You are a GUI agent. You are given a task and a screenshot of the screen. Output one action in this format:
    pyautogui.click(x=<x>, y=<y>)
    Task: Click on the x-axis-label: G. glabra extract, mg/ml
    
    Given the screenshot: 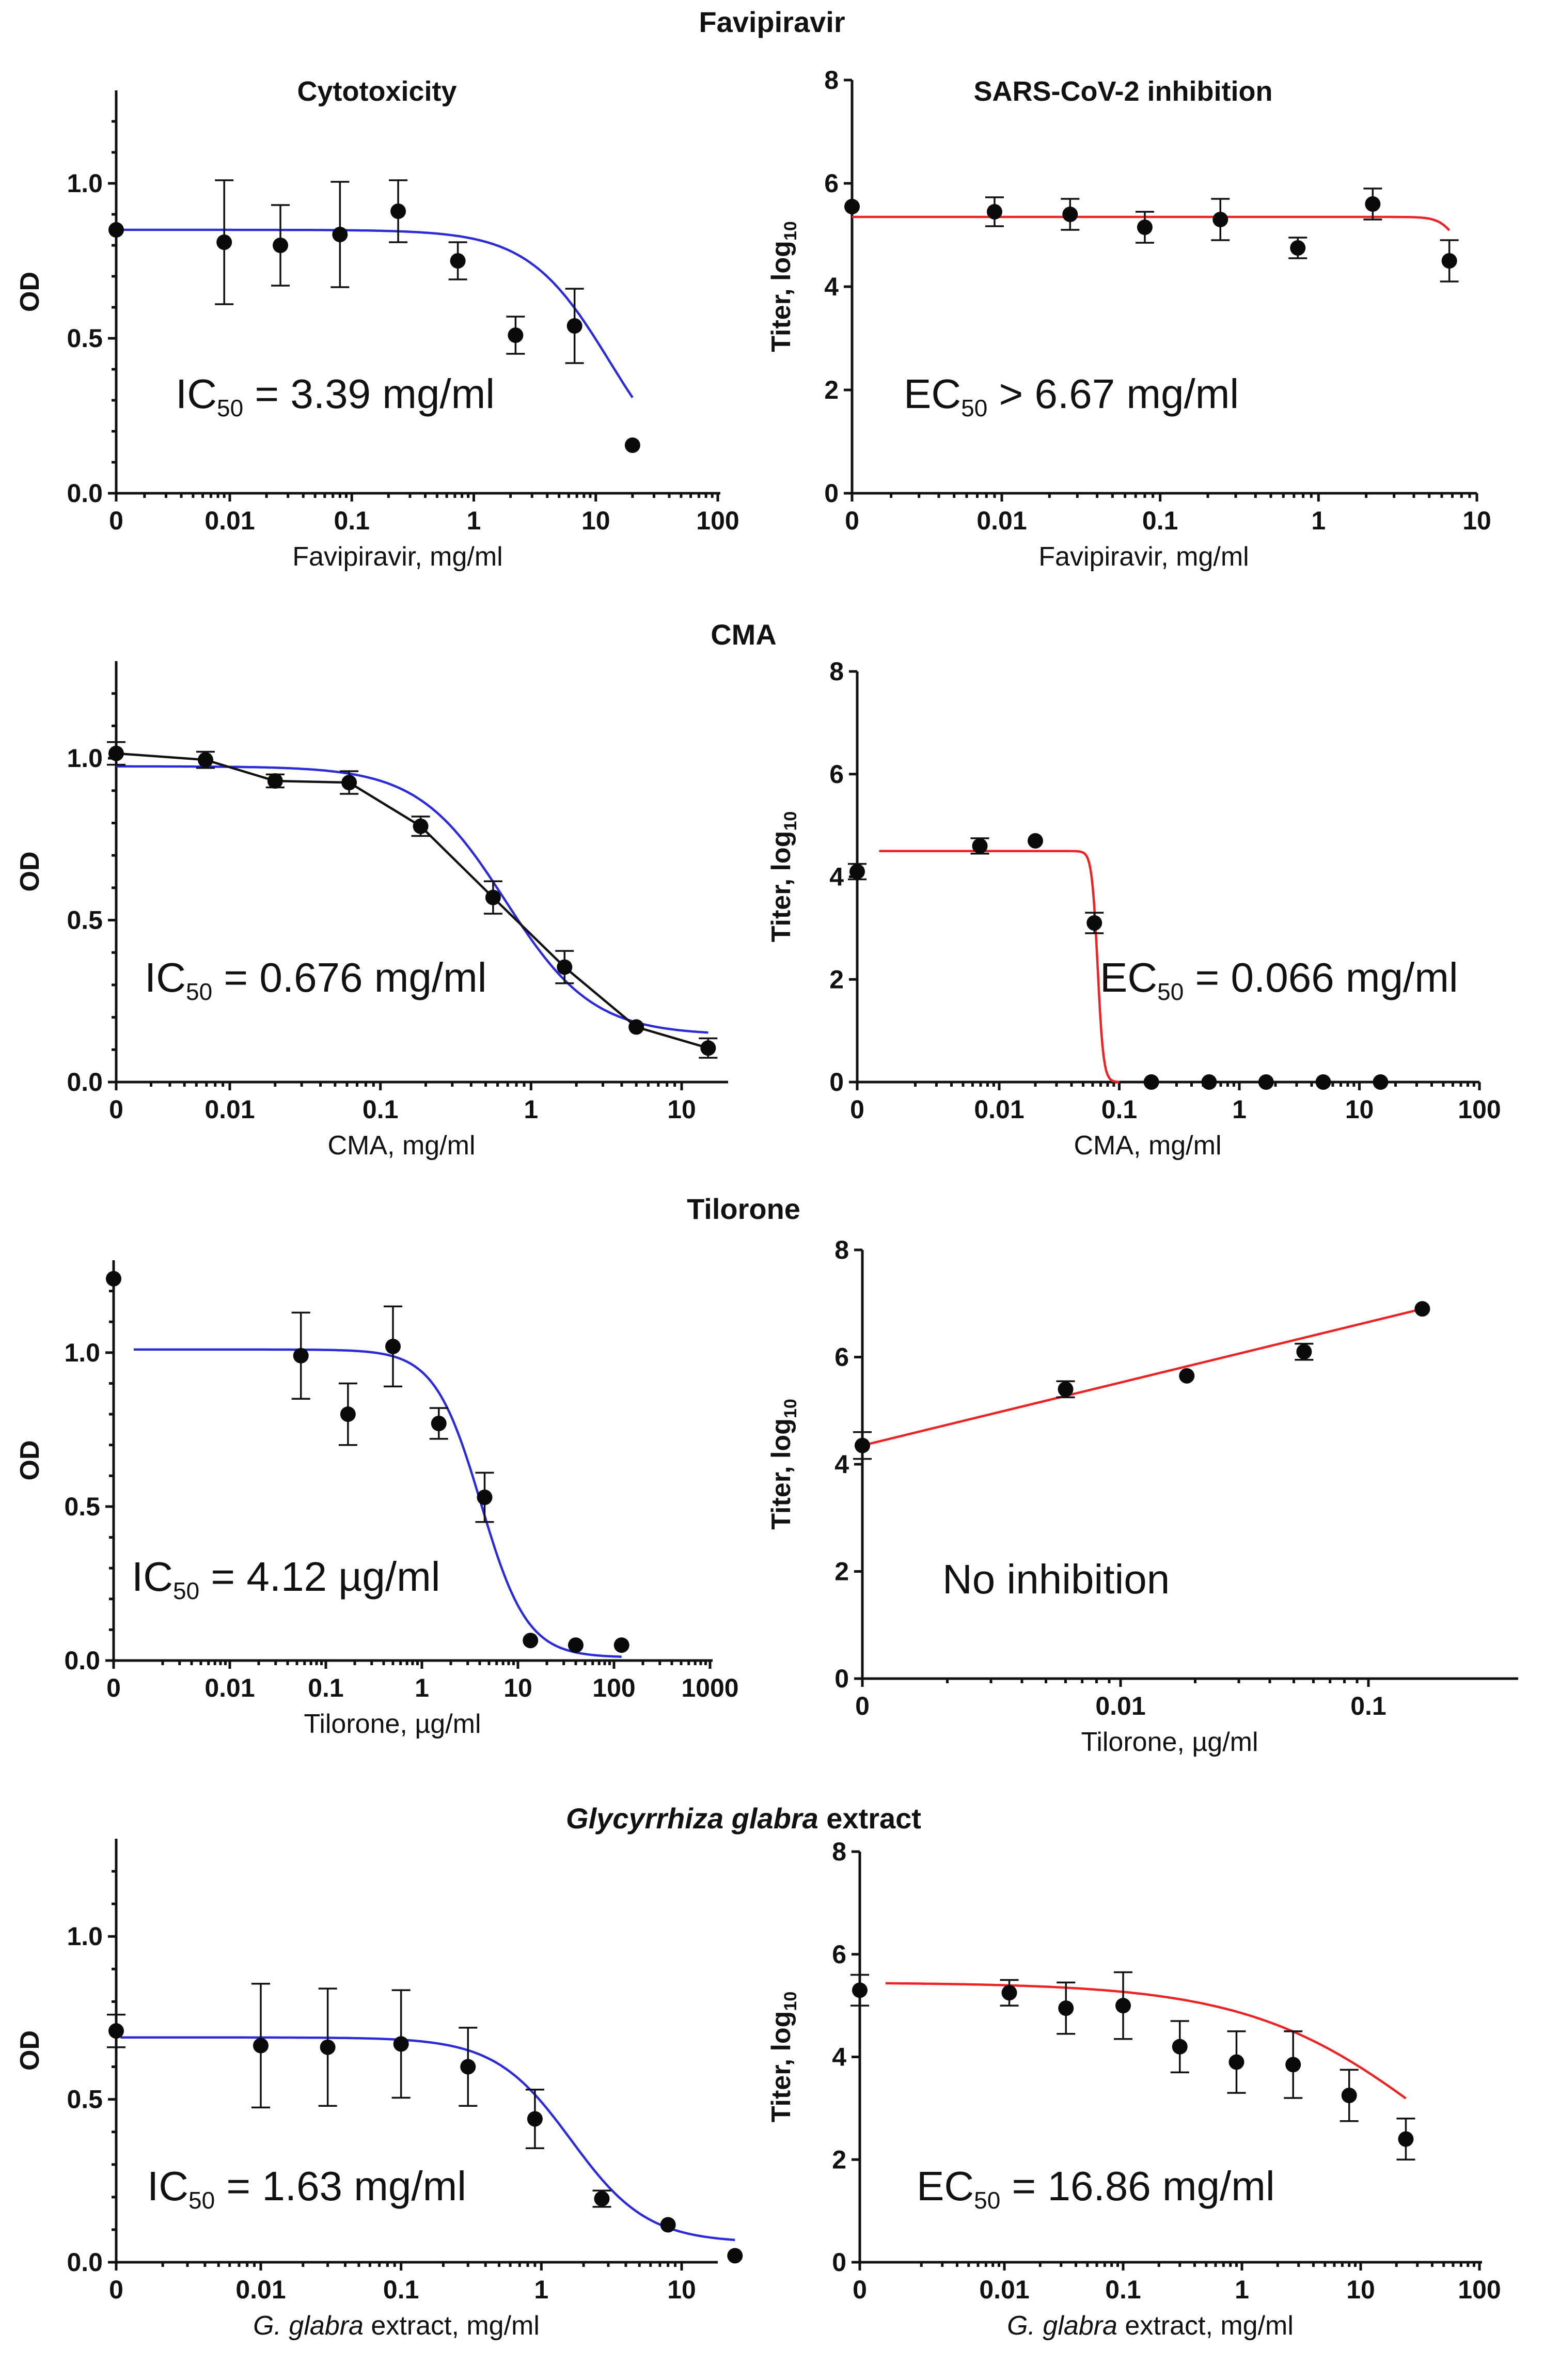 What is the action you would take?
    pyautogui.click(x=397, y=2326)
    